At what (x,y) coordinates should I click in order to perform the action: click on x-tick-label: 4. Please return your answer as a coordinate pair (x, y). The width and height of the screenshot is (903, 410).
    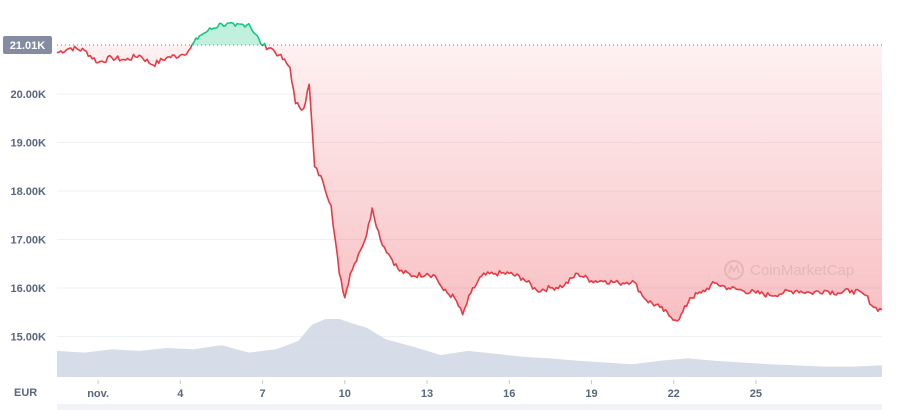
    Looking at the image, I should click on (180, 394).